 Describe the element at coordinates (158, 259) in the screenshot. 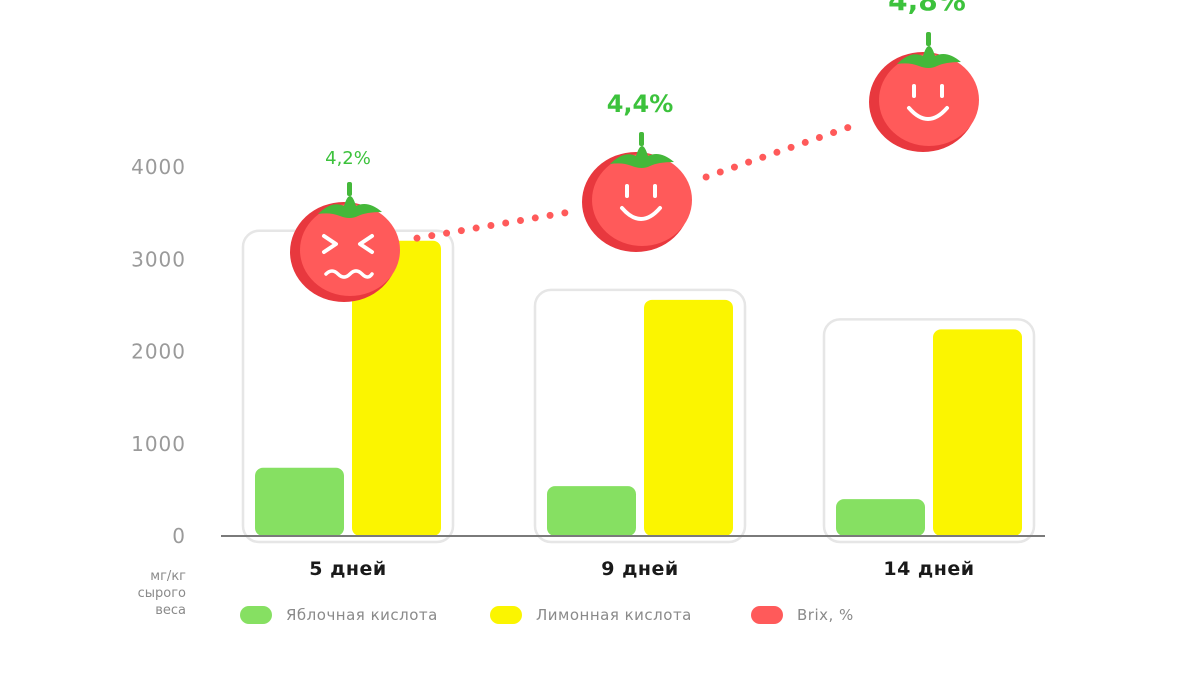

I see `y-tick-label: 3000` at that location.